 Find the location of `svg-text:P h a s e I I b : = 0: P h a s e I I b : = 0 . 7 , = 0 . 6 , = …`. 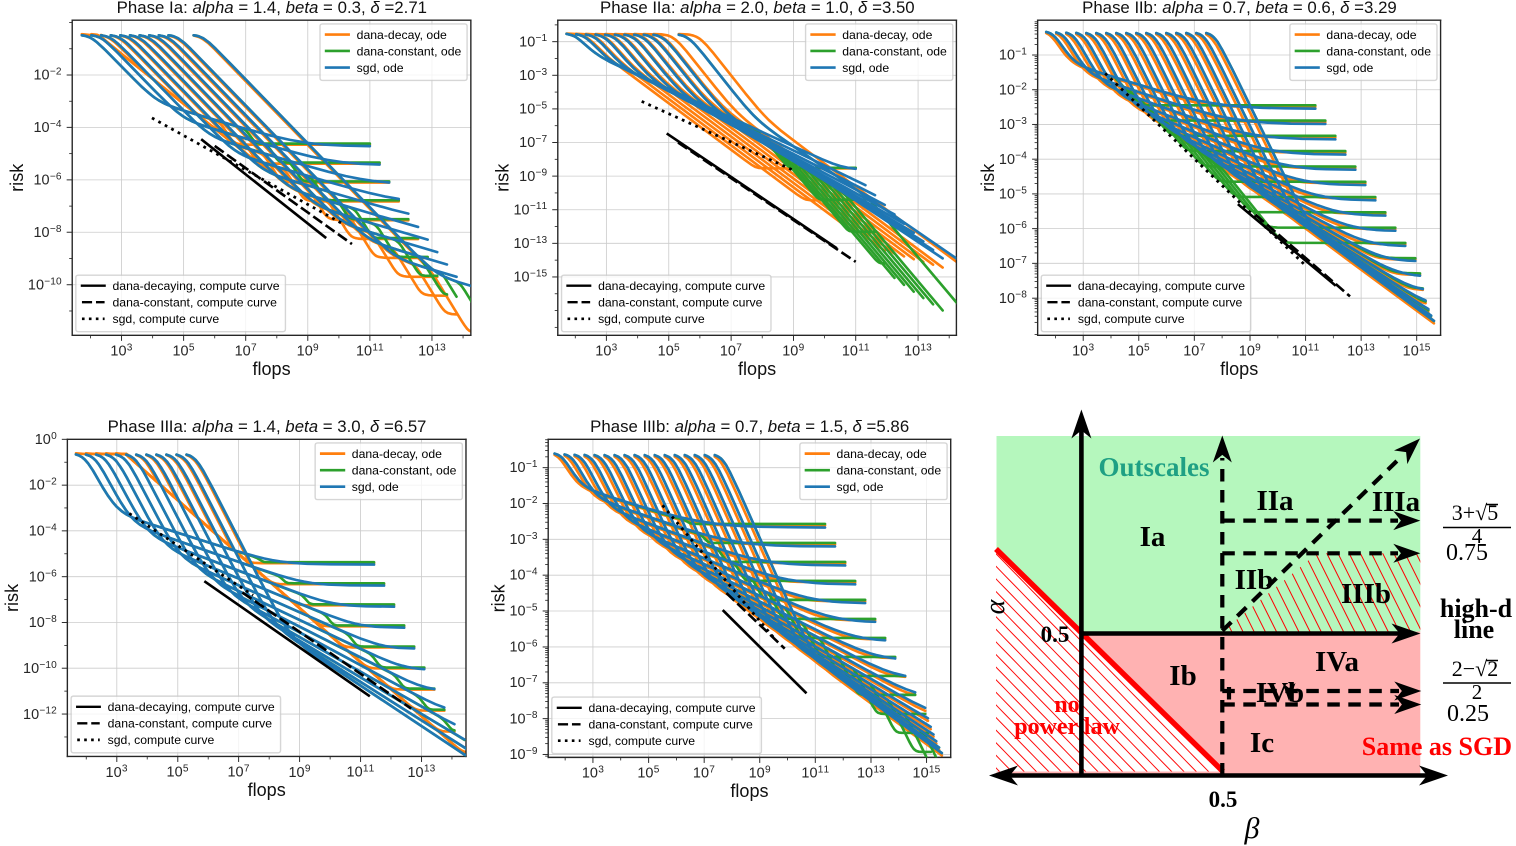

svg-text:P h a s e I I b : = 0: P h a s e I I b : = 0 . 7 , = 0 . 6 , = … is located at coordinates (1242, 9).